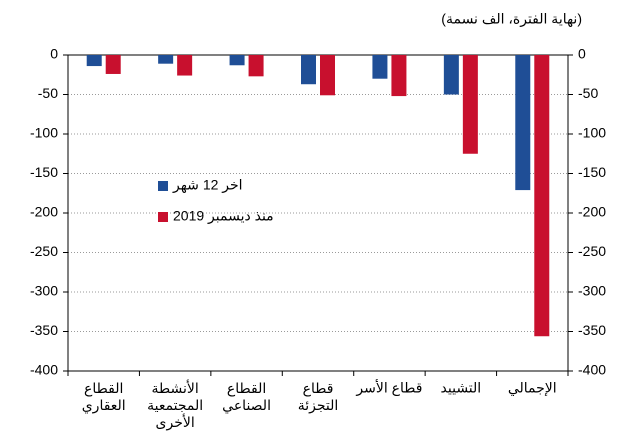  I want to click on y-tick-label: 0, so click(54, 54).